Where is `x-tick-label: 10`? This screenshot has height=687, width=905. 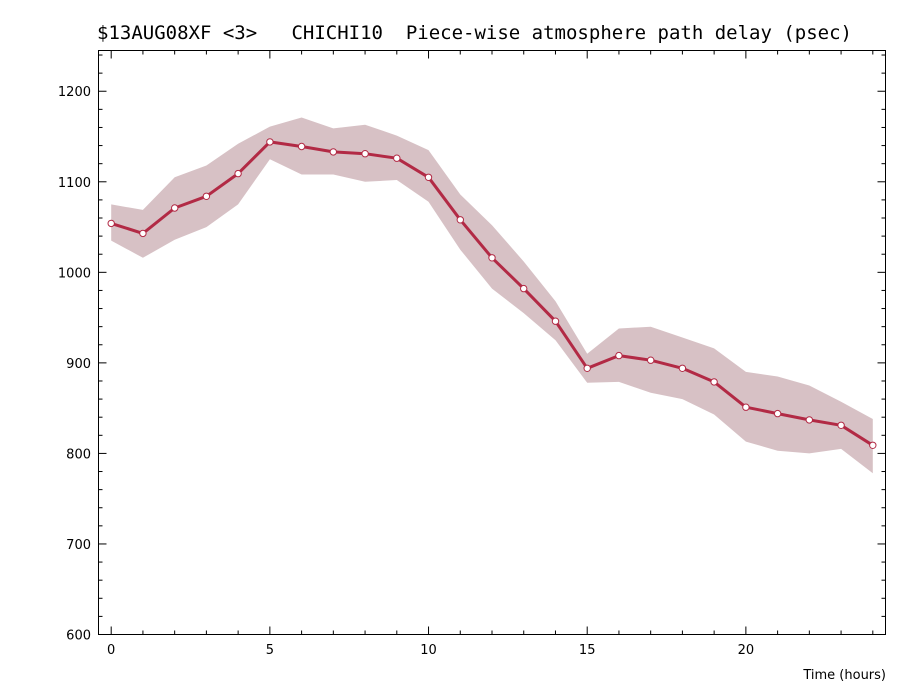
x-tick-label: 10 is located at coordinates (428, 650).